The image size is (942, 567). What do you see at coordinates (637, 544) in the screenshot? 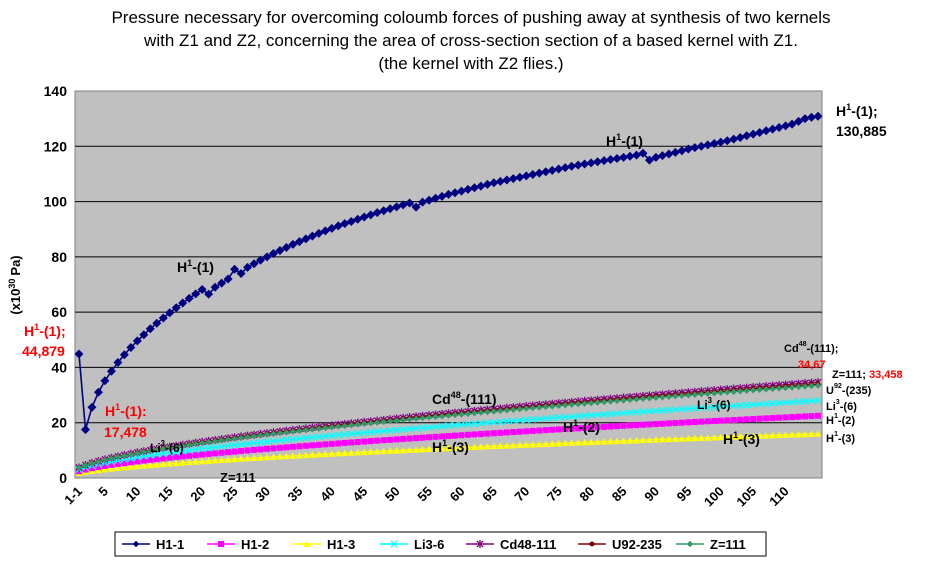
I see `legend-label: U92-235` at bounding box center [637, 544].